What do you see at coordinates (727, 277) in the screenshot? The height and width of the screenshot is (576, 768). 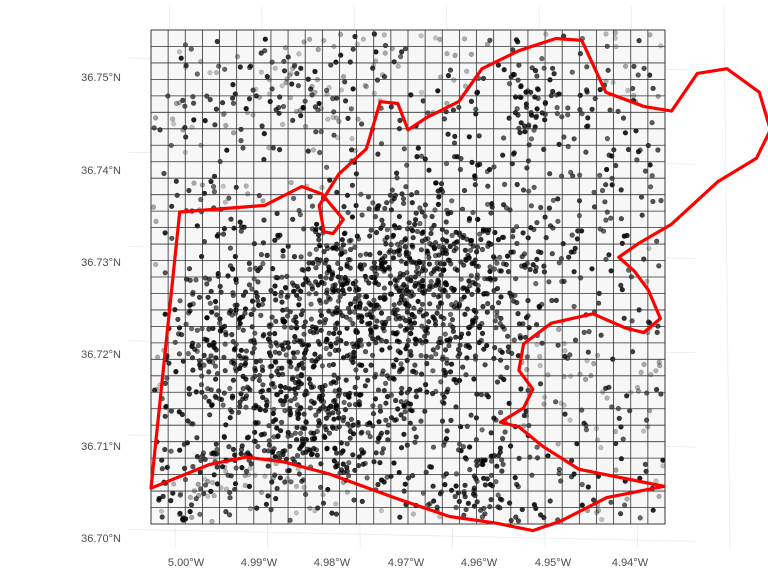 I see `graticule-lon` at bounding box center [727, 277].